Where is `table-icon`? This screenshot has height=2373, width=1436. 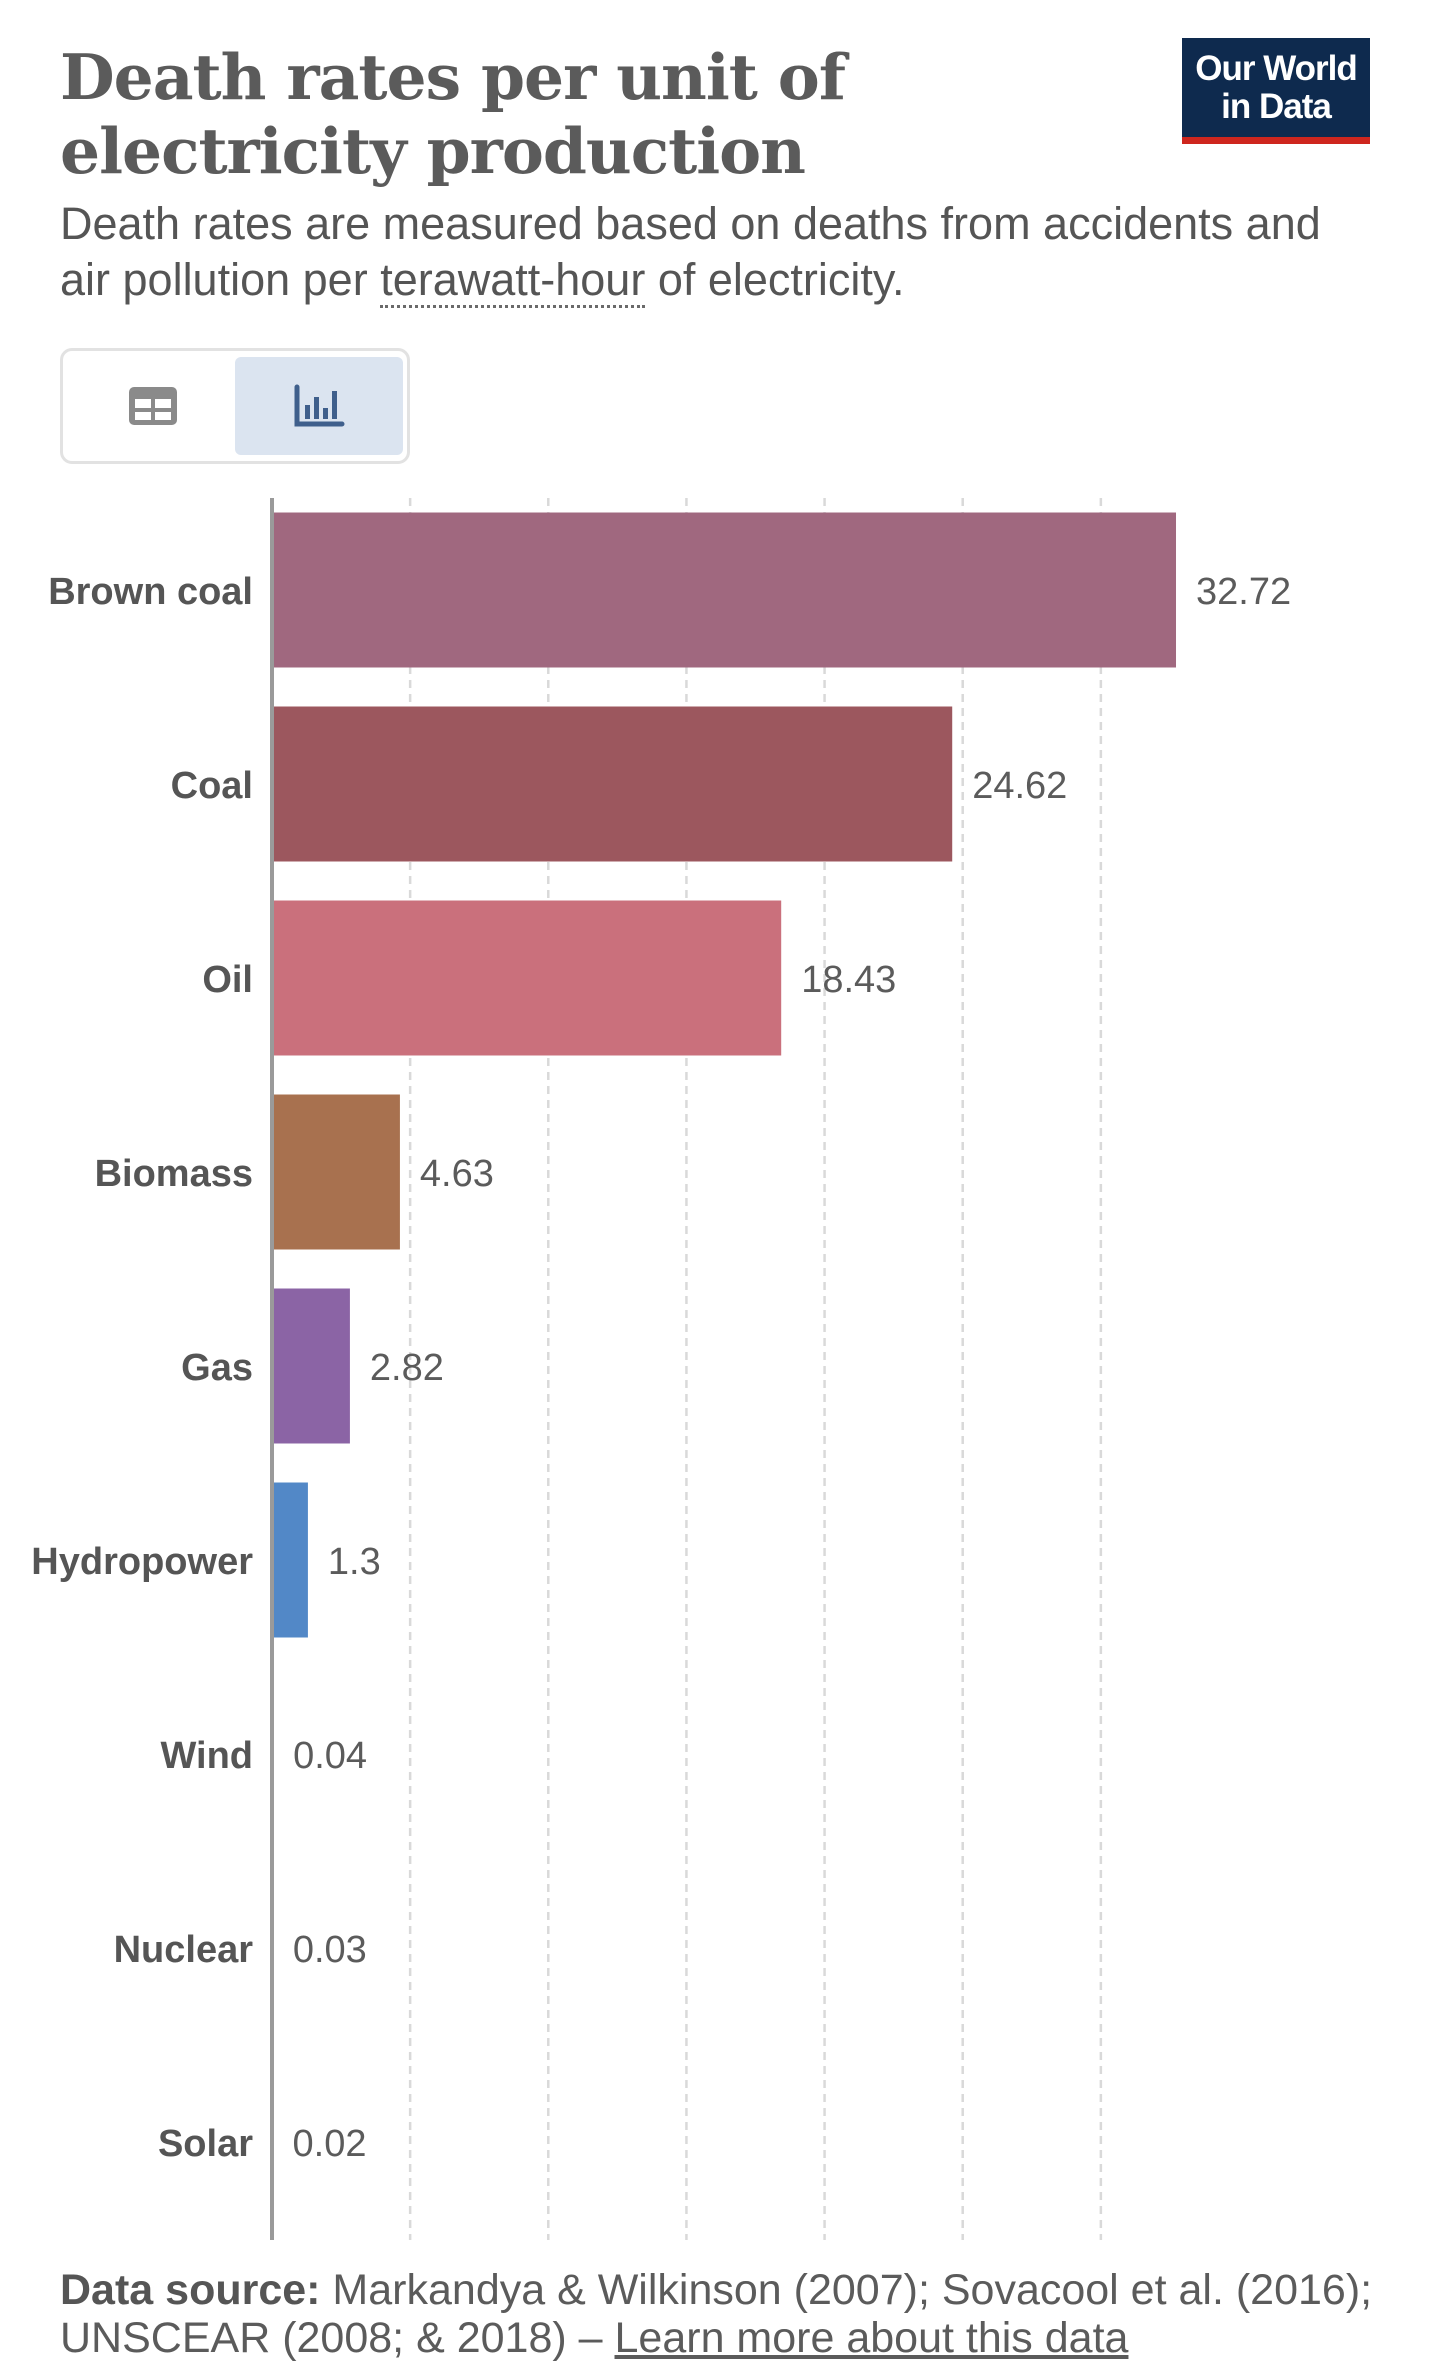
table-icon is located at coordinates (153, 406).